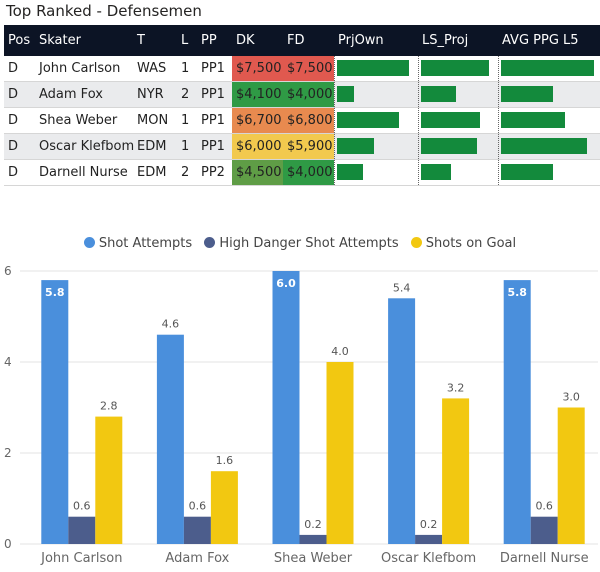 The image size is (600, 572). Describe the element at coordinates (19, 40) in the screenshot. I see `col-header-pos: Pos` at that location.